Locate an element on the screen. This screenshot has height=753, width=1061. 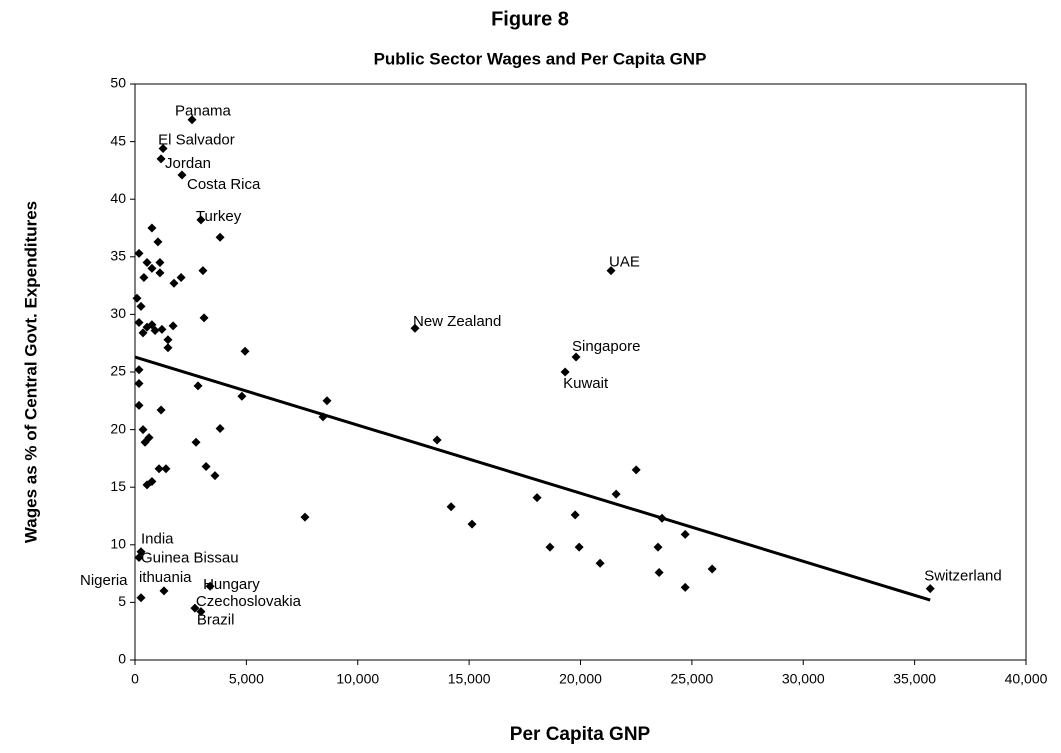
point-label: El Salvador is located at coordinates (196, 139).